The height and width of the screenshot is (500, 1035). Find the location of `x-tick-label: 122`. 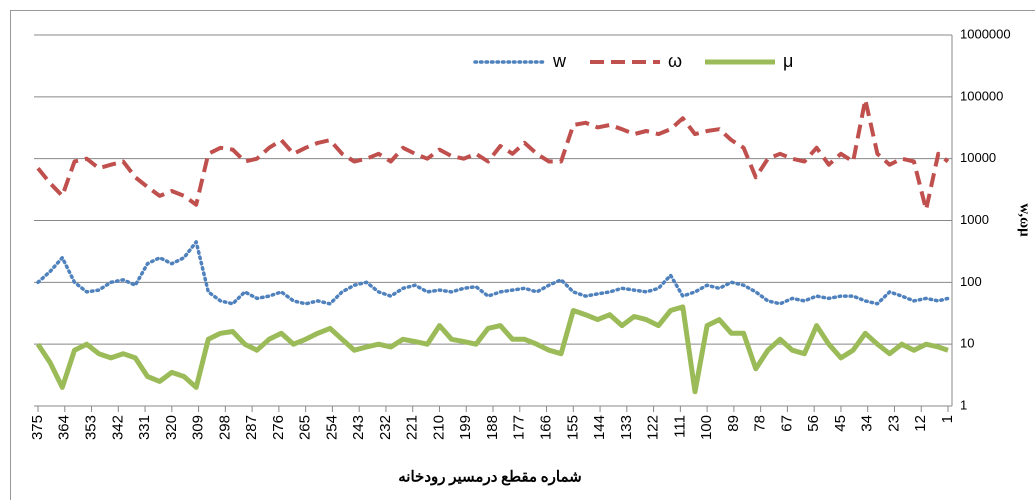

x-tick-label: 122 is located at coordinates (653, 427).